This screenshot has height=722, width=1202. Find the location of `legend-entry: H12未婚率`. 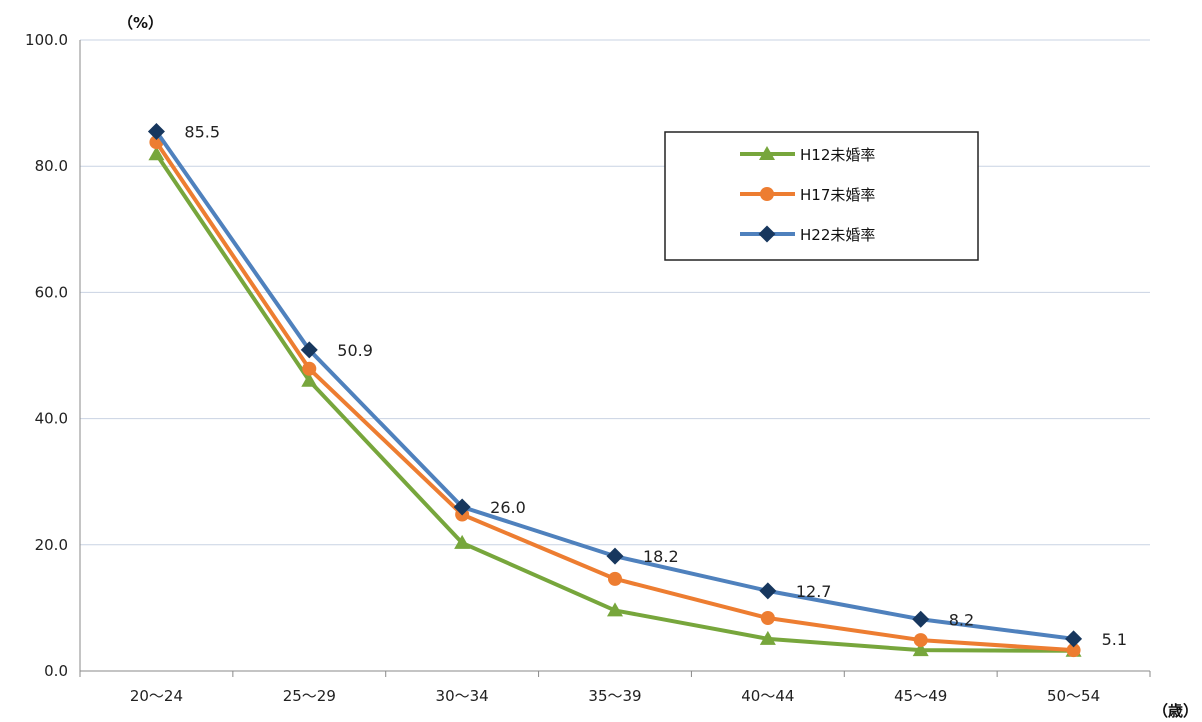

legend-entry: H12未婚率 is located at coordinates (807, 155).